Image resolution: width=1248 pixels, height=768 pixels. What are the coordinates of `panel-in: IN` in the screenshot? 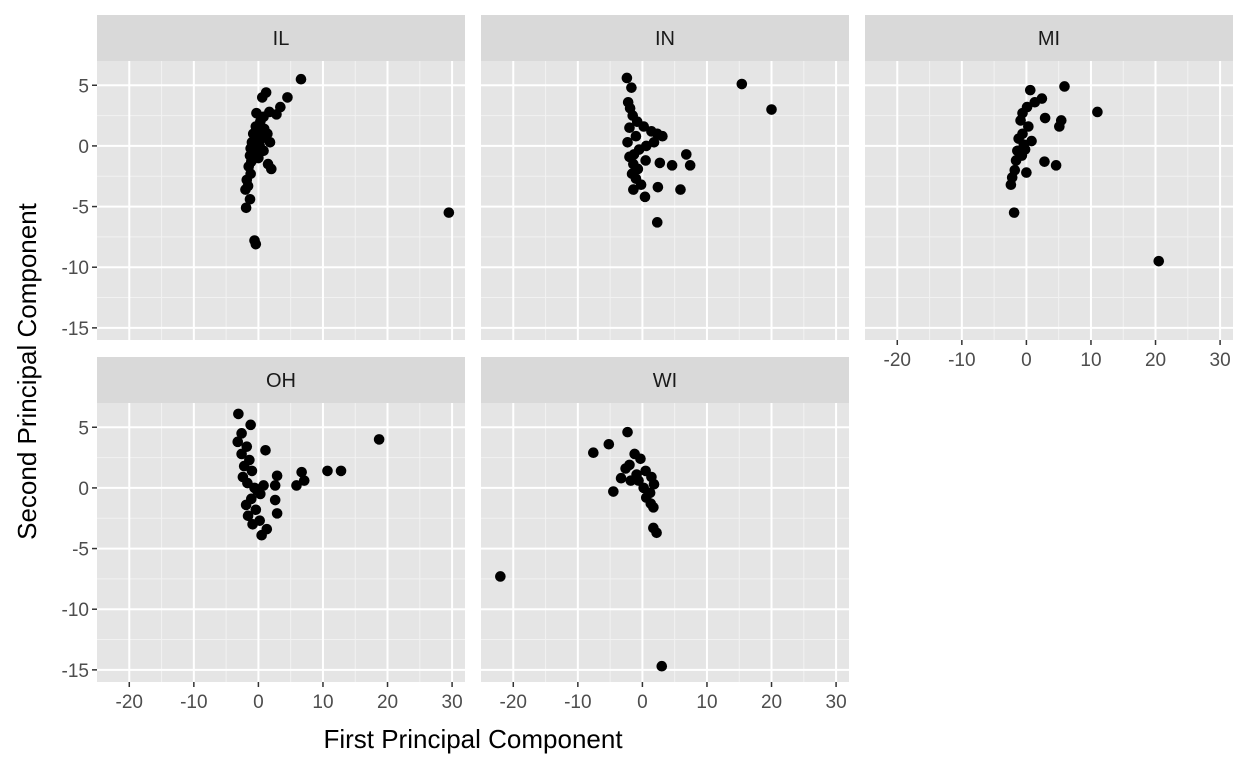 It's located at (665, 177).